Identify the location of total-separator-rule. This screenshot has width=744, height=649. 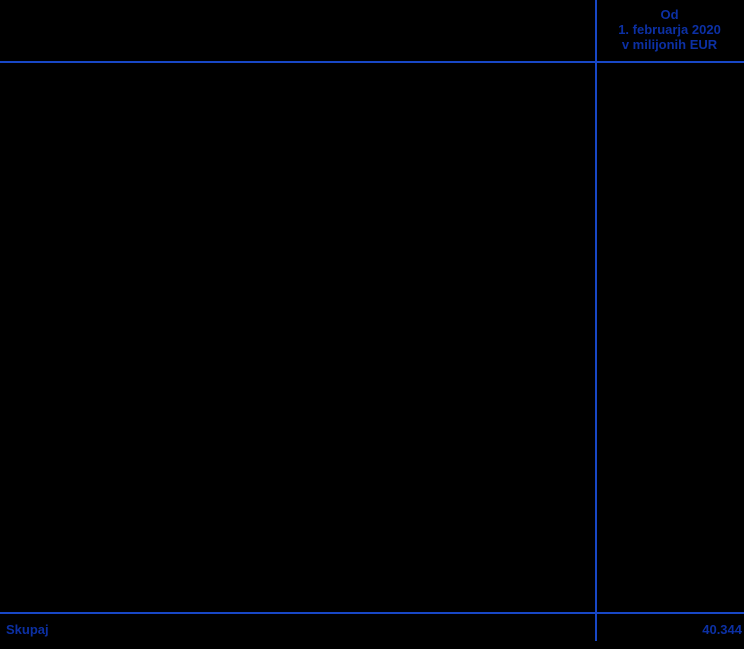
(372, 613).